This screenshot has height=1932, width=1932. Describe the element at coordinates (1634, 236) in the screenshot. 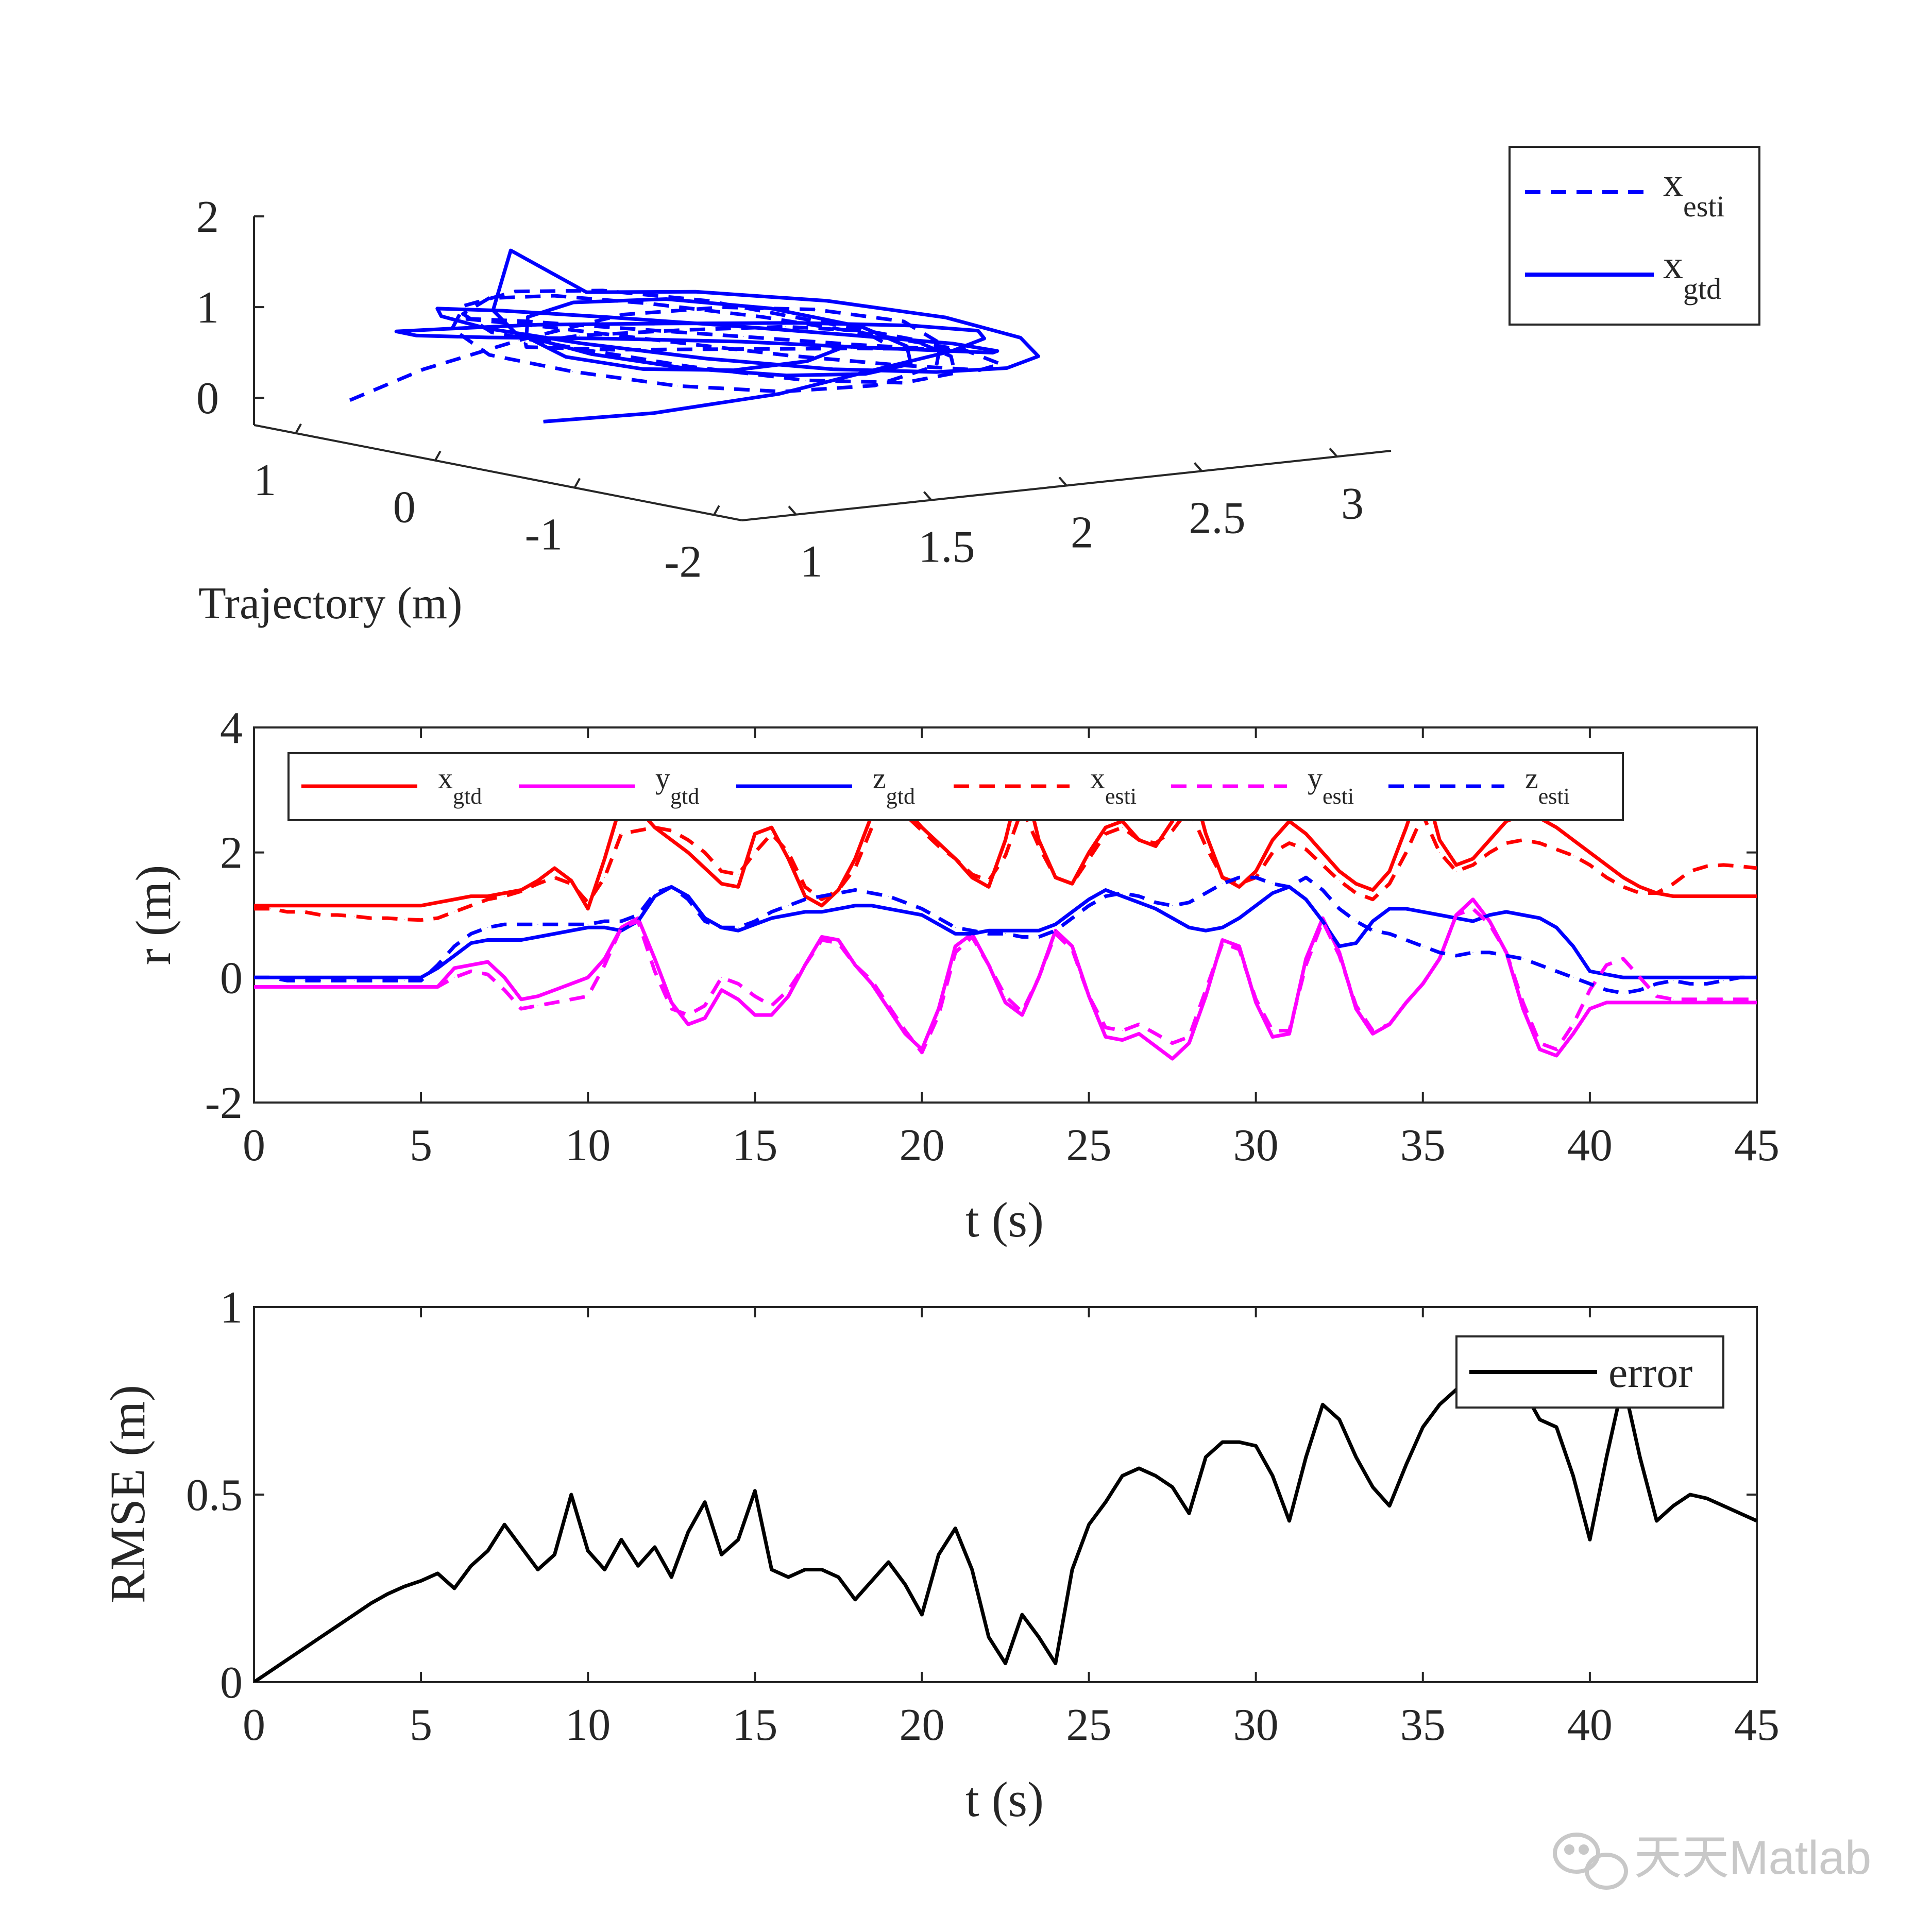

I see `trajectory-legend: xesti xgtd` at that location.